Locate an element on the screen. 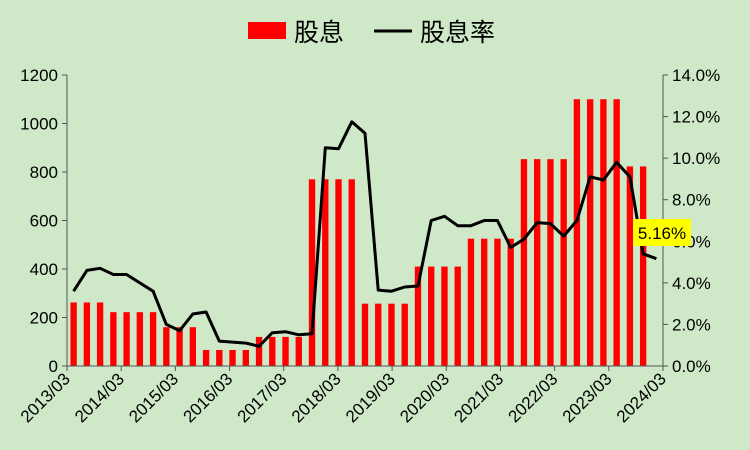 The height and width of the screenshot is (450, 750). x-tick-label-1: 2014/03 is located at coordinates (99, 397).